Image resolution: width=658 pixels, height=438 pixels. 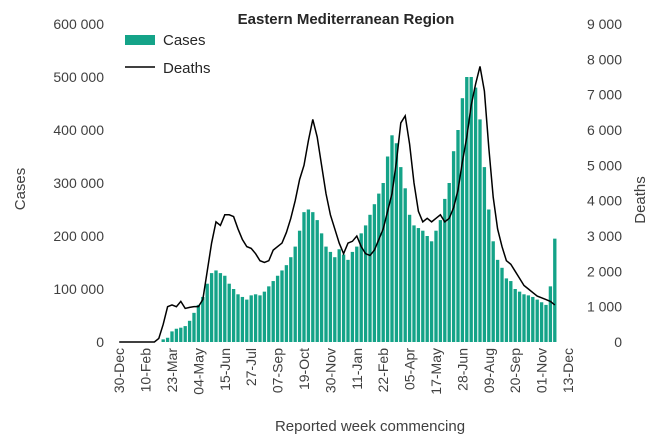 I want to click on x-tick-label: 13-Dec, so click(x=568, y=370).